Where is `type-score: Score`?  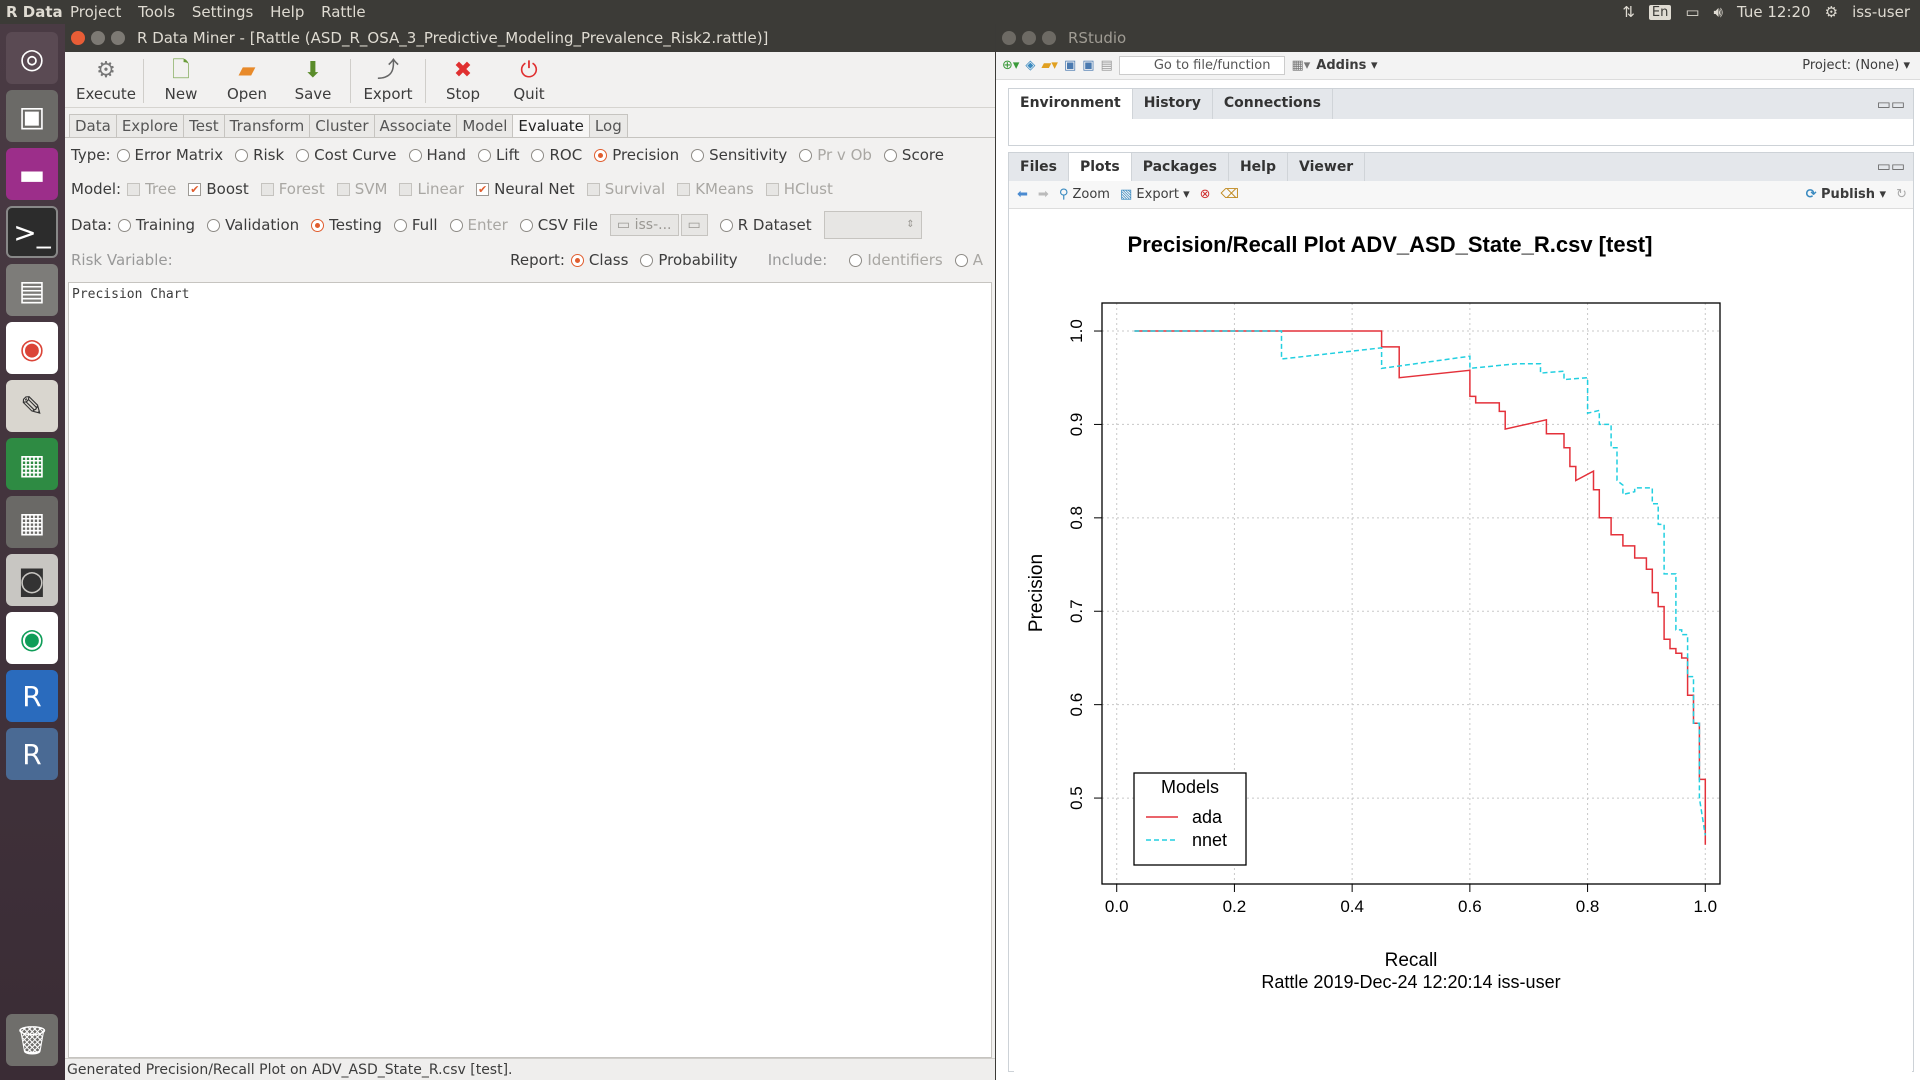
type-score: Score is located at coordinates (913, 155).